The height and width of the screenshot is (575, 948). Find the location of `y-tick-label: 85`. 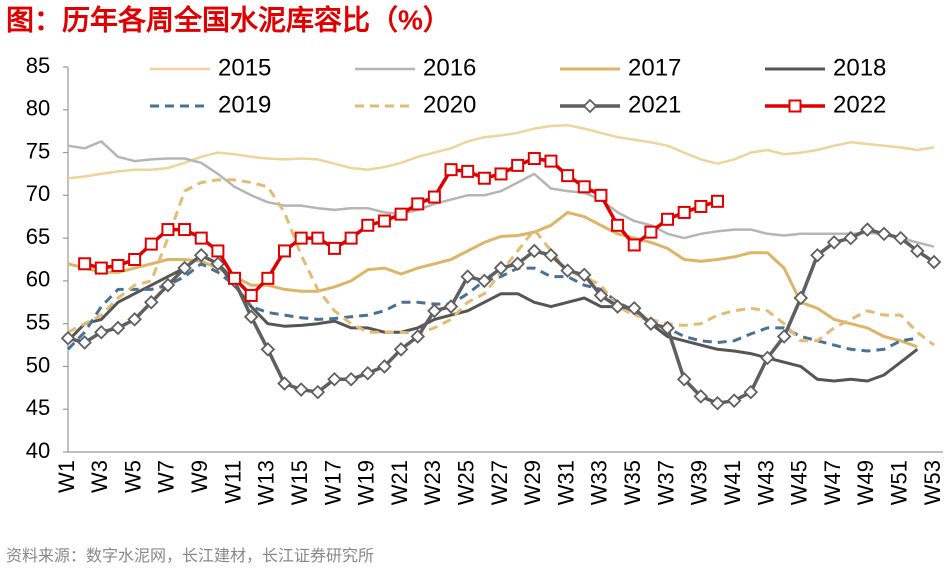

y-tick-label: 85 is located at coordinates (38, 65).